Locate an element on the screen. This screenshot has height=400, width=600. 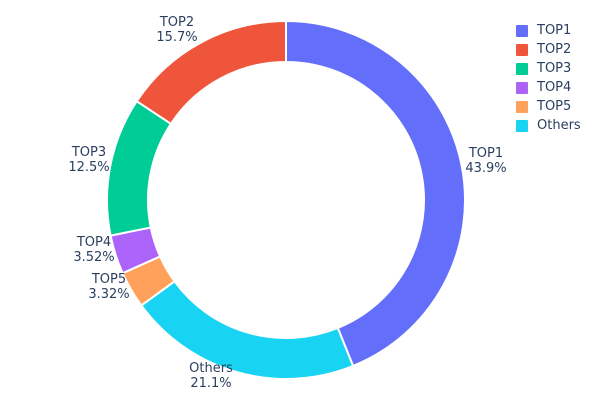
slice-label-others: Others 21.1% is located at coordinates (211, 376).